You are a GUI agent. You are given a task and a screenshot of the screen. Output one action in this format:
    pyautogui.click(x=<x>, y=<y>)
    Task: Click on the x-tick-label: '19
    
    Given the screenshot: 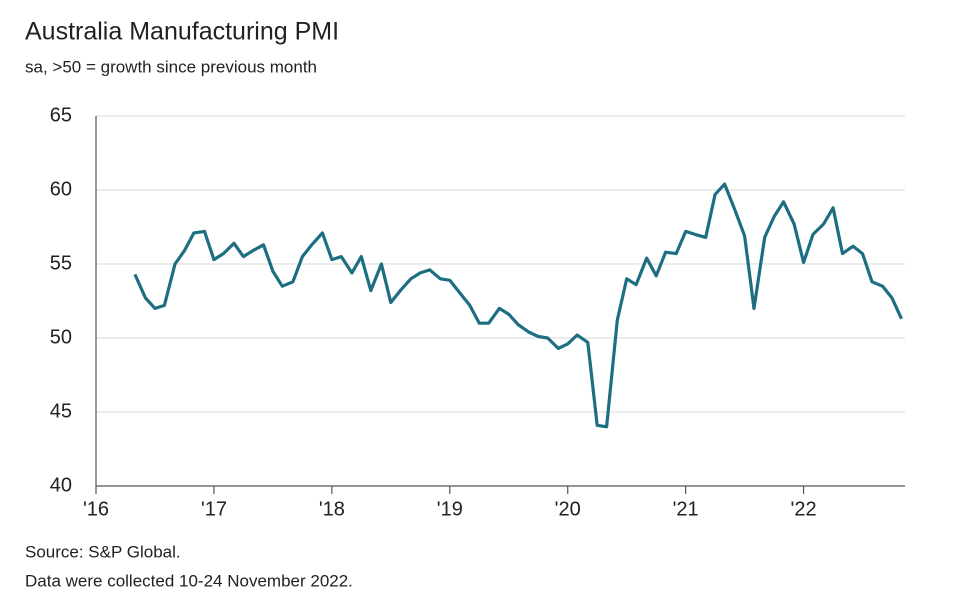 What is the action you would take?
    pyautogui.click(x=450, y=509)
    